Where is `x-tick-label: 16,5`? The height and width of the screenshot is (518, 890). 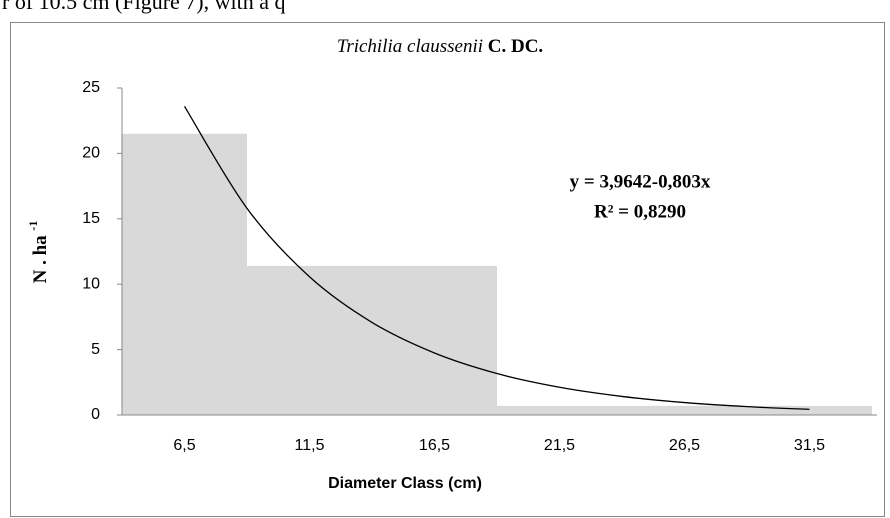 x-tick-label: 16,5 is located at coordinates (434, 445).